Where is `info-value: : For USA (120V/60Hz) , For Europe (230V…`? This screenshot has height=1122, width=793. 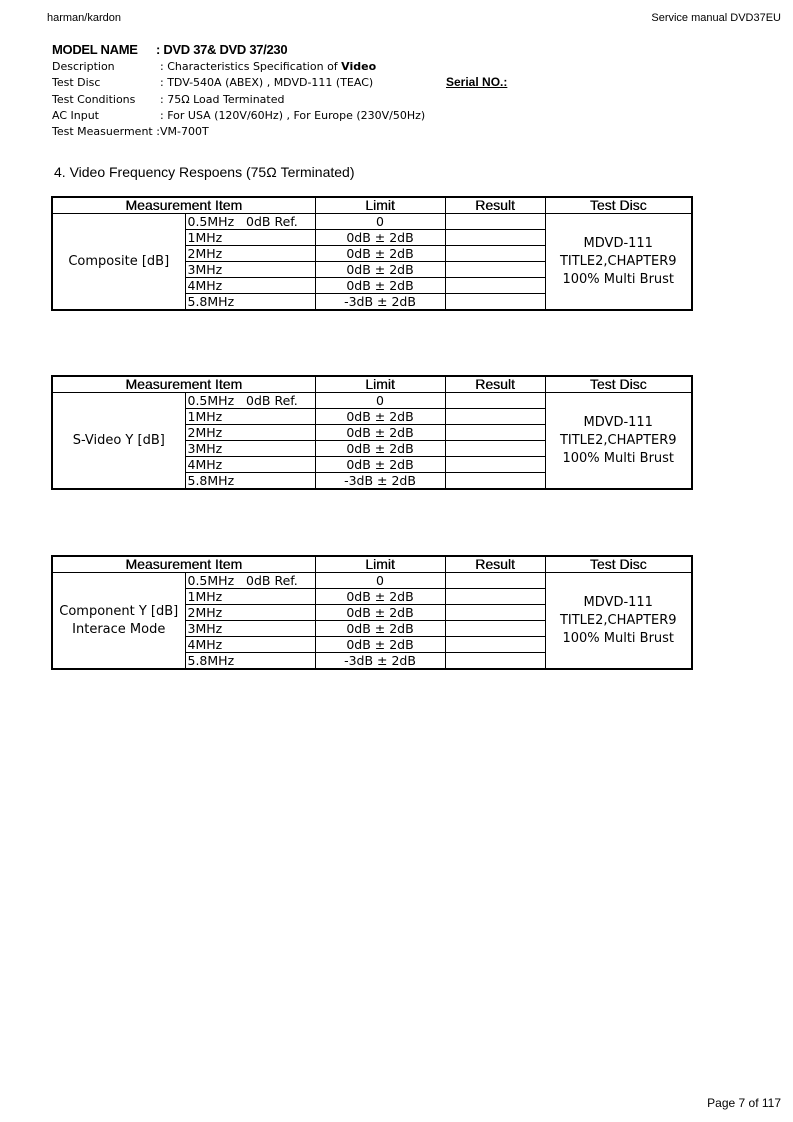
info-value: : For USA (120V/60Hz) , For Europe (230V… is located at coordinates (293, 115).